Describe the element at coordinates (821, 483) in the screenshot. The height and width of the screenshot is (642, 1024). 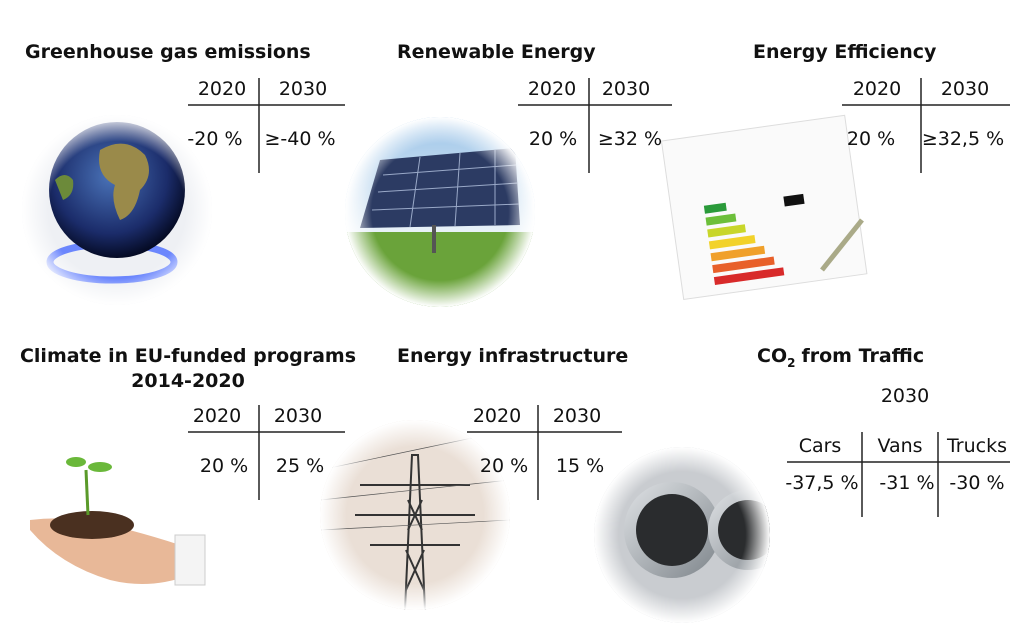
I see `table-value: -37,5 %` at that location.